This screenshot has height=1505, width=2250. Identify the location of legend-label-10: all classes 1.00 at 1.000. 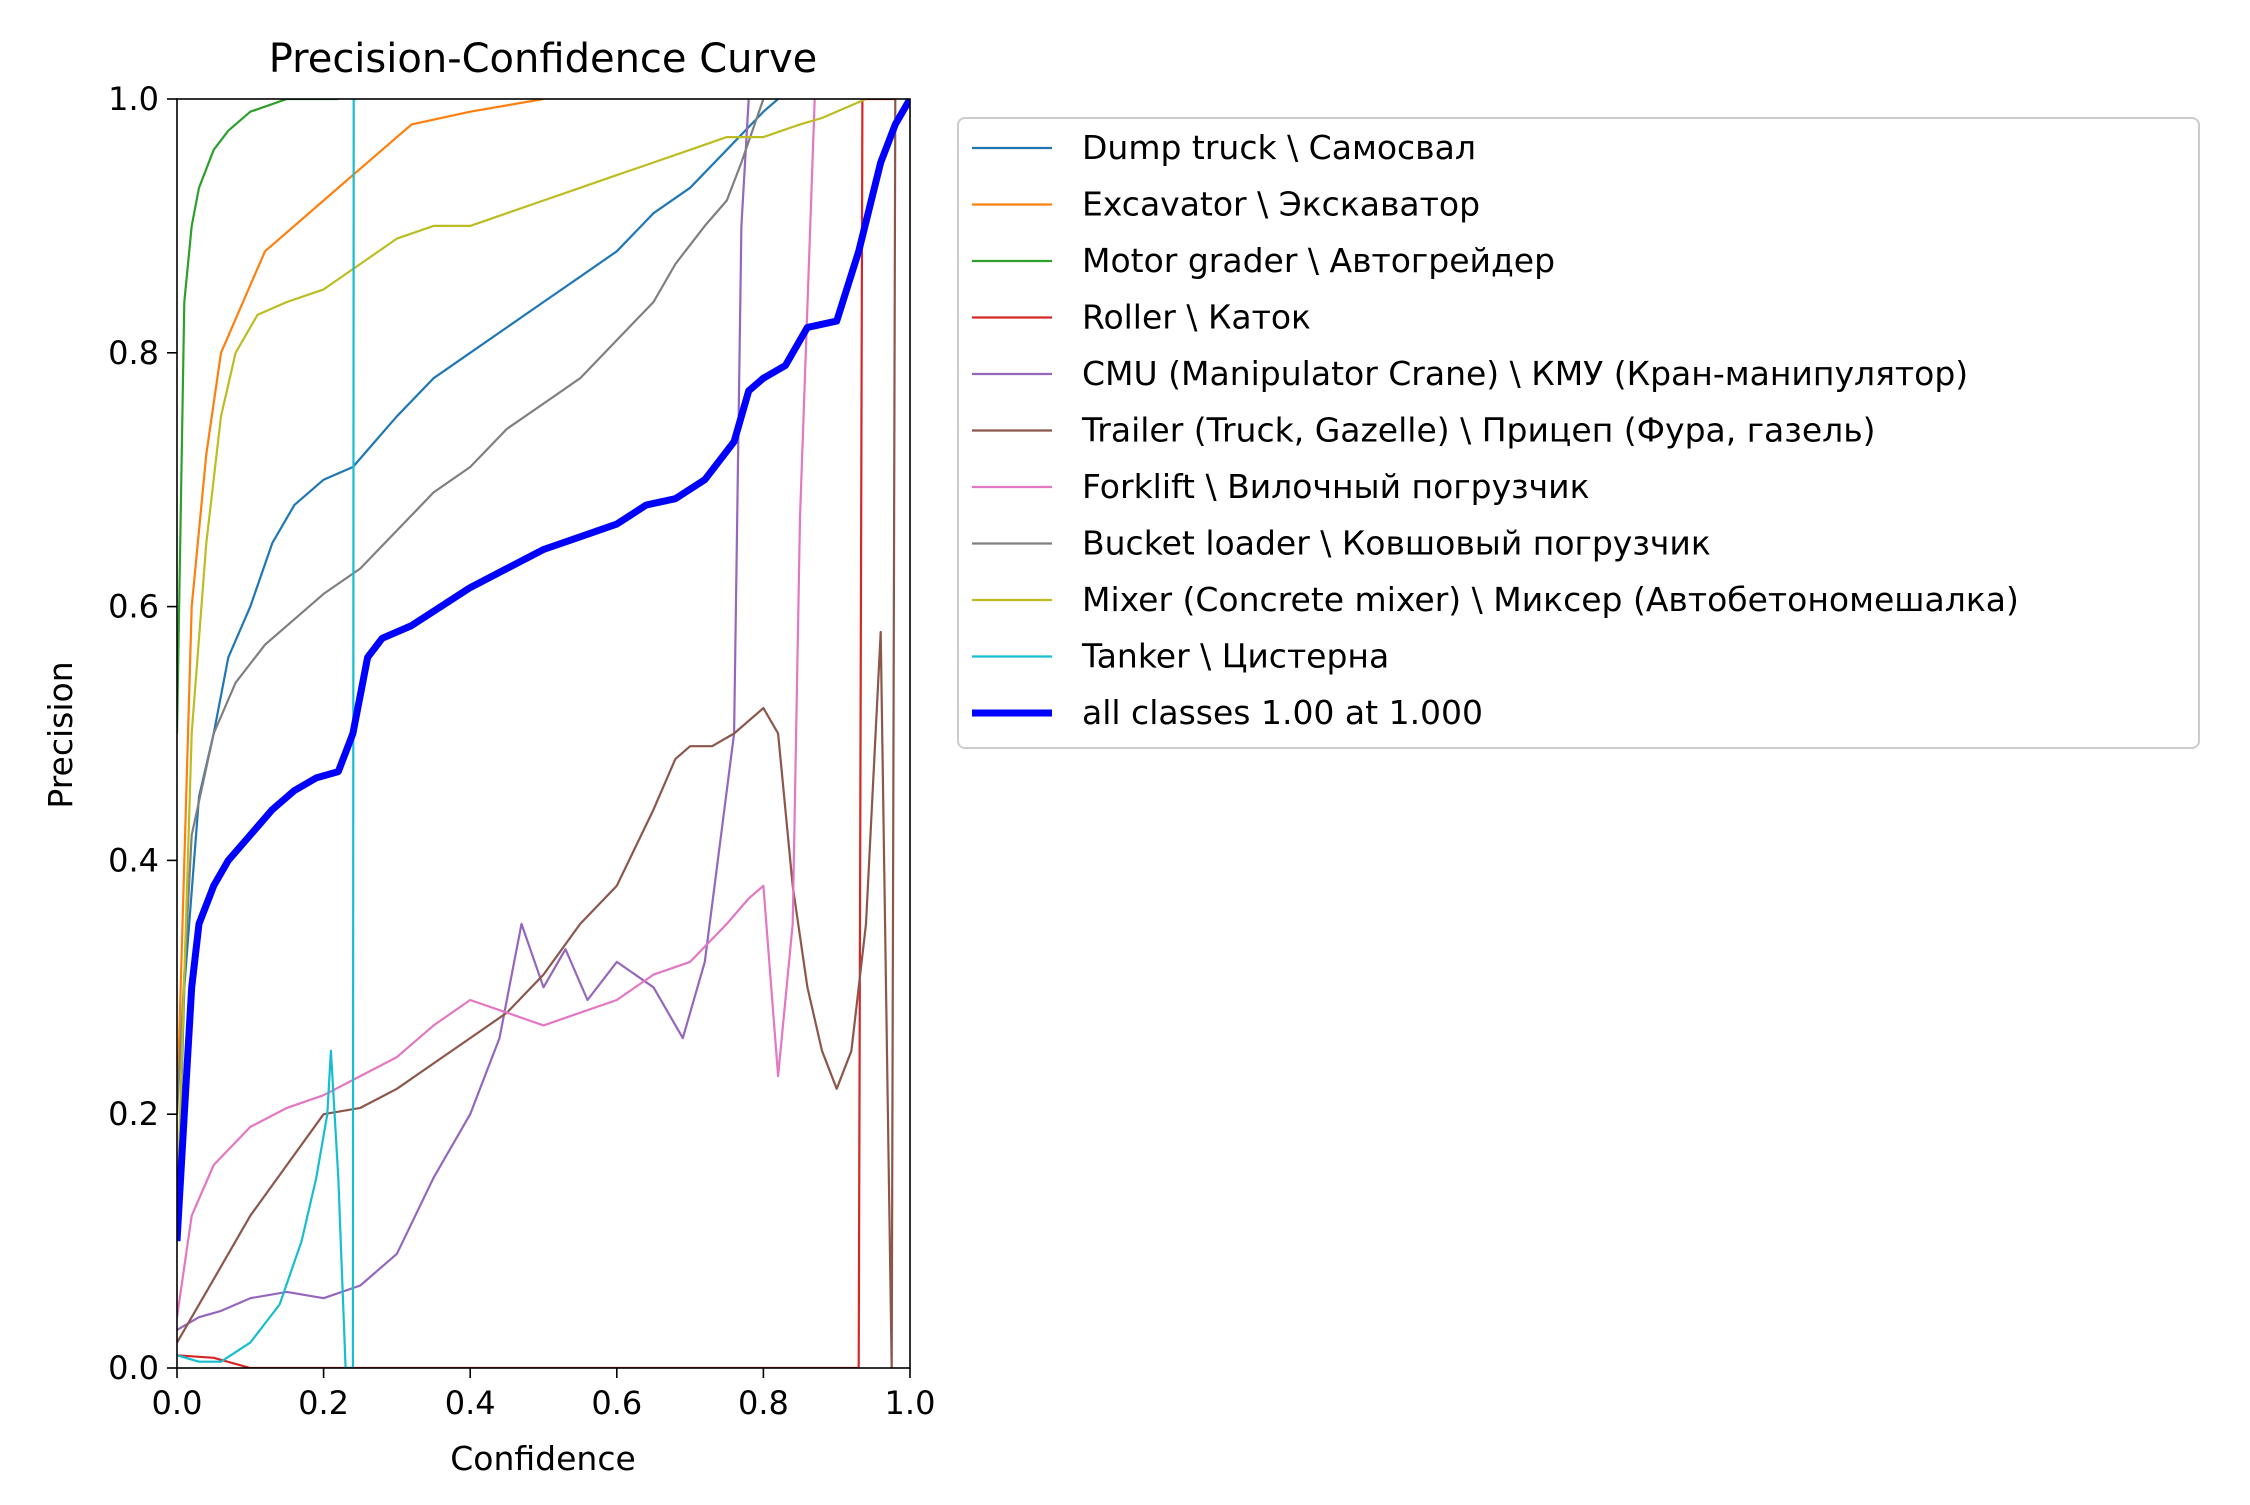
(1282, 712).